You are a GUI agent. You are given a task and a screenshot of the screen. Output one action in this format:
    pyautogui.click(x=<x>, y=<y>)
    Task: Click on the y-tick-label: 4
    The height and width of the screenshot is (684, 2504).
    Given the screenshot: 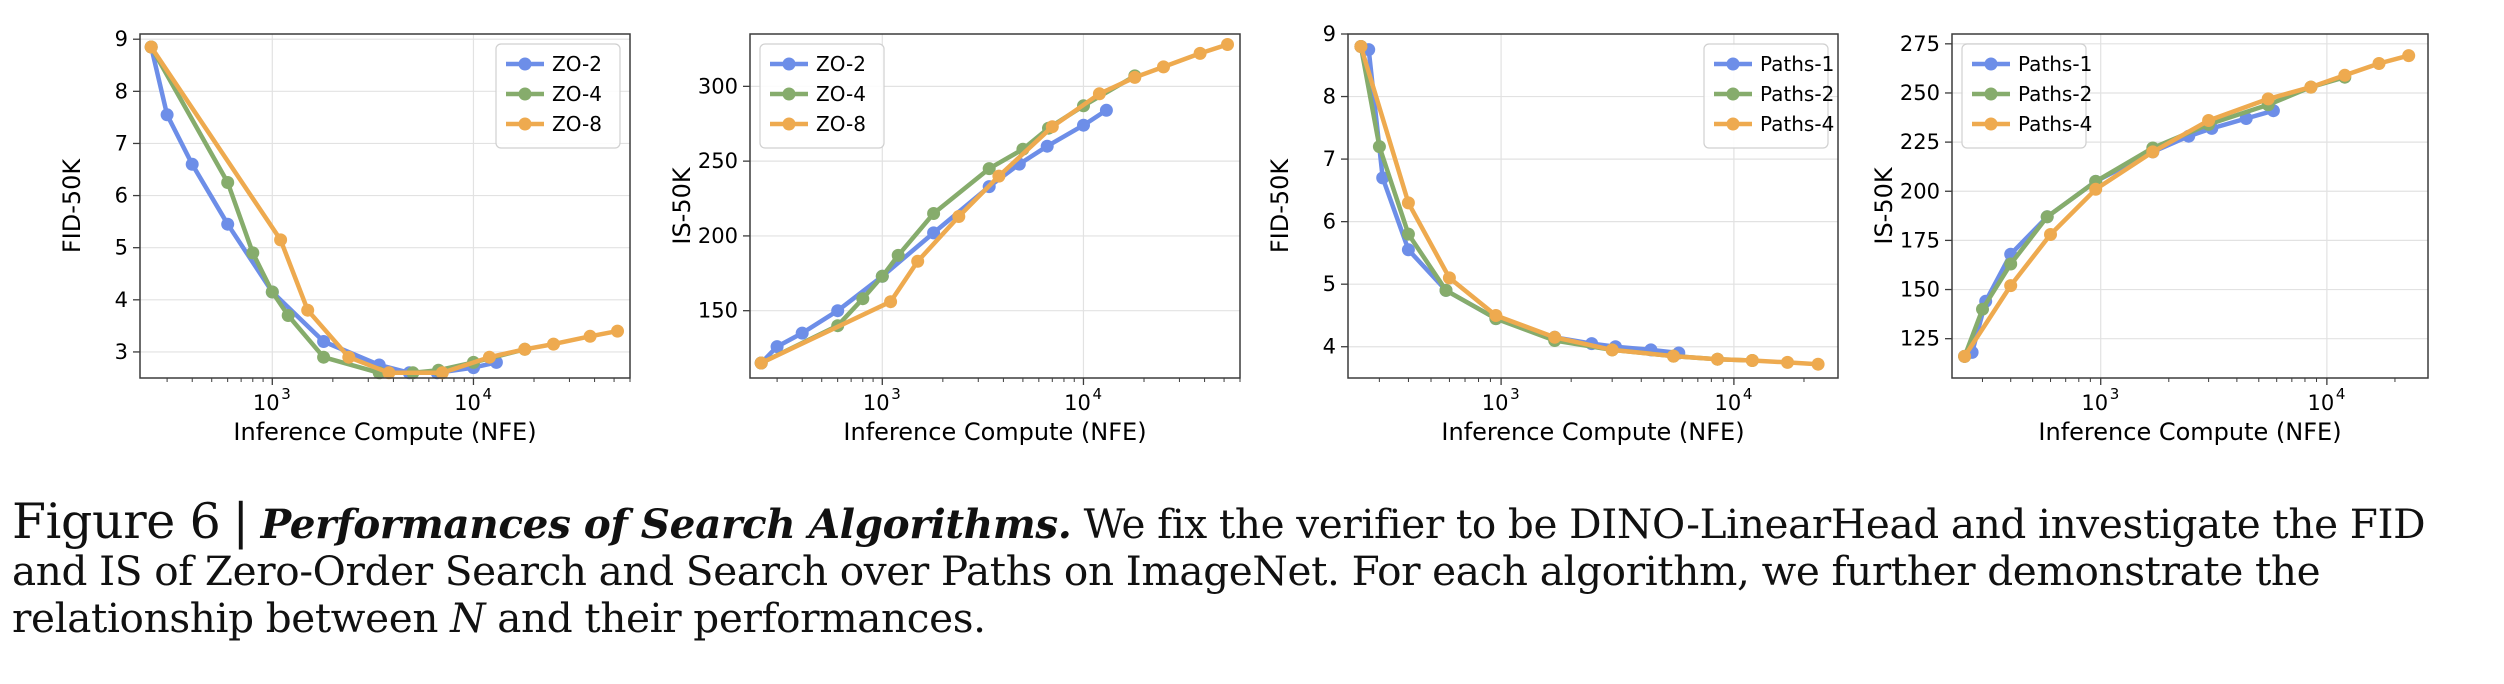 What is the action you would take?
    pyautogui.click(x=1329, y=347)
    